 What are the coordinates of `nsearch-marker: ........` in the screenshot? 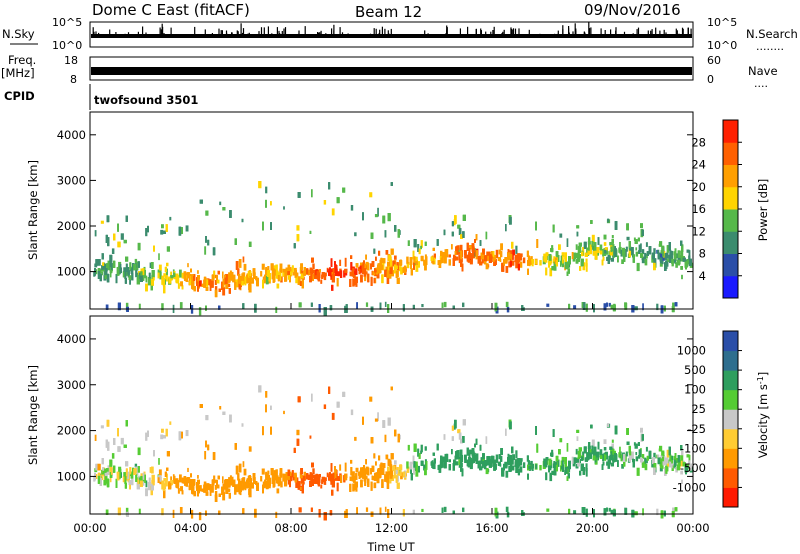 It's located at (770, 46).